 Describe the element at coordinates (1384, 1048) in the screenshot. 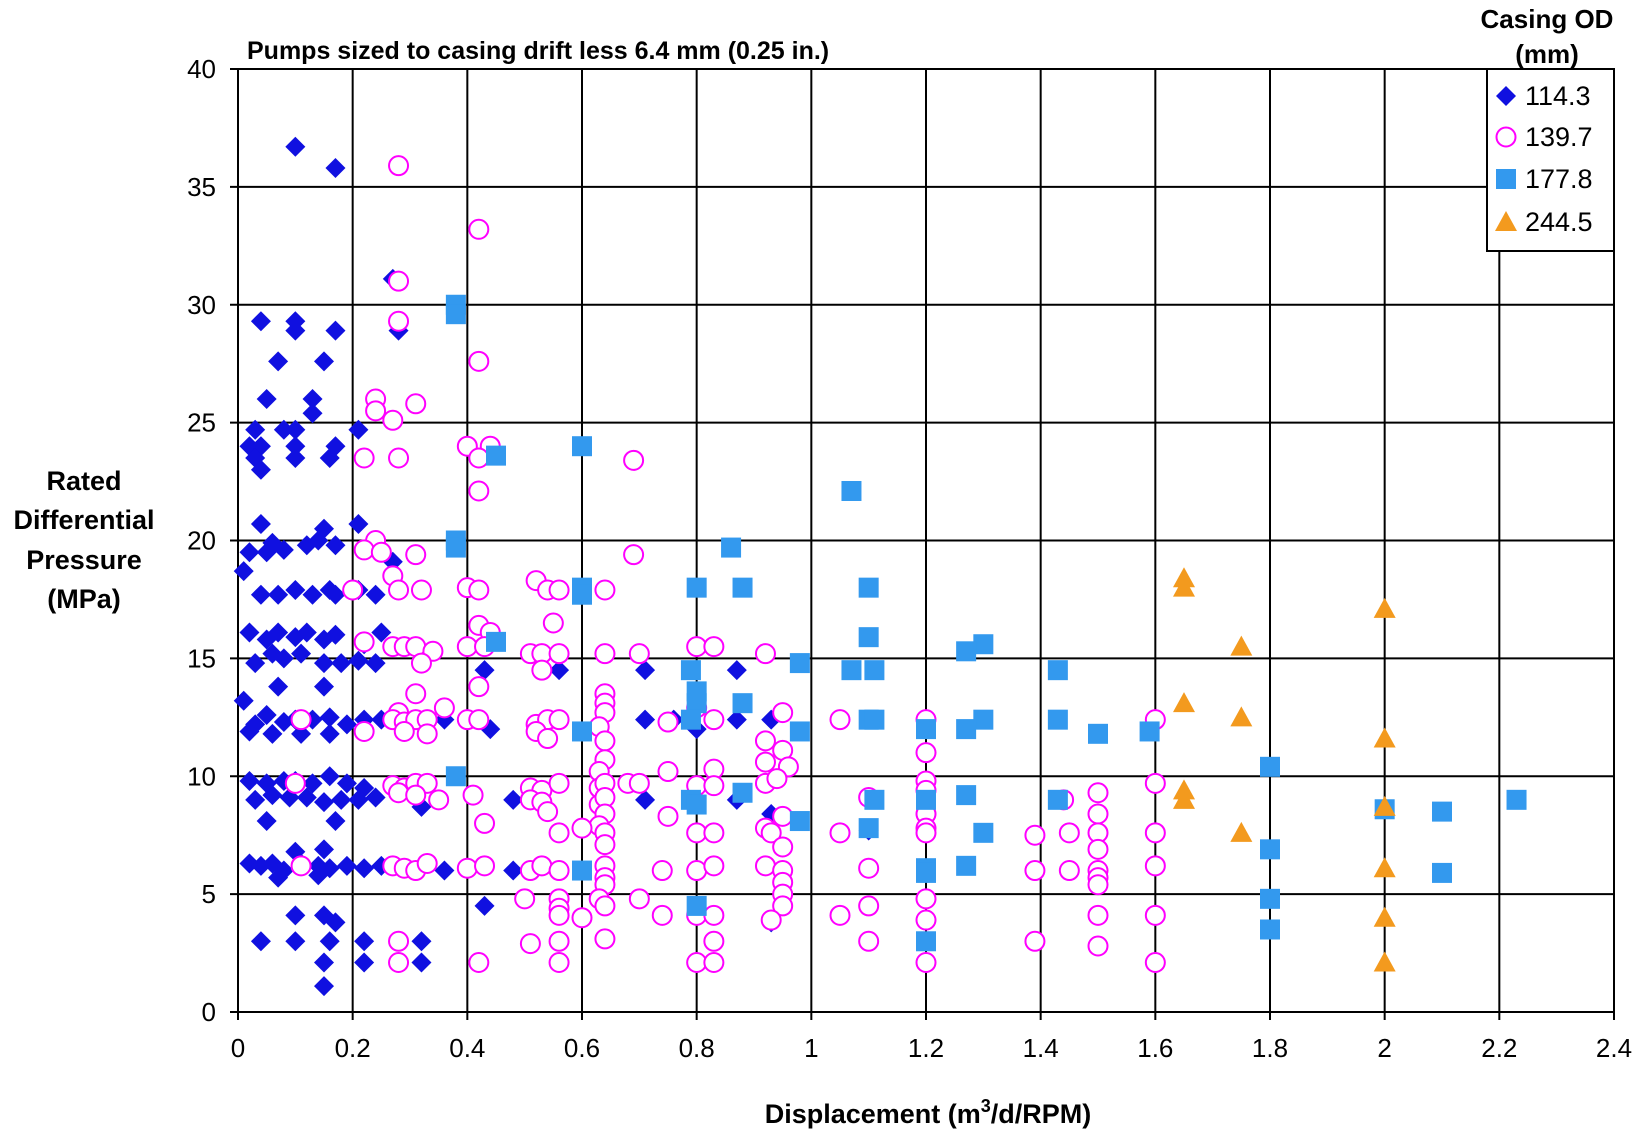

I see `x-tick-label-10: 2` at that location.